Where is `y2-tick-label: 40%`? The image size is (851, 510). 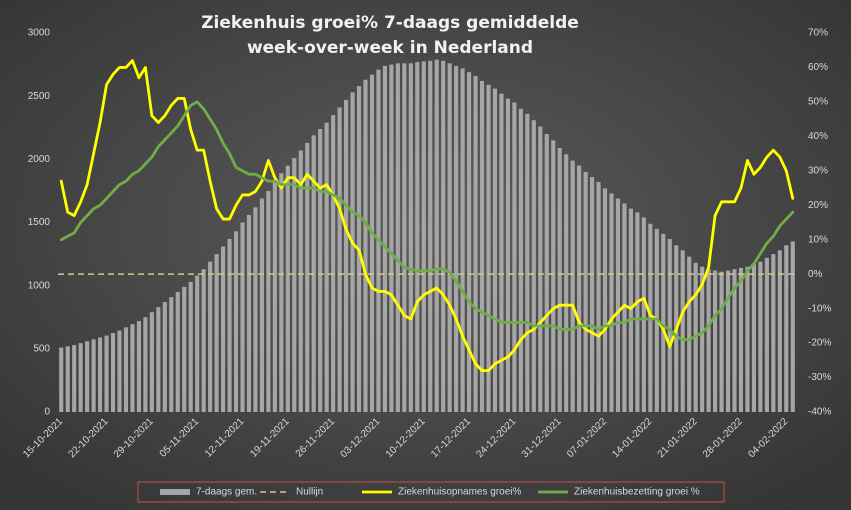 y2-tick-label: 40% is located at coordinates (818, 136).